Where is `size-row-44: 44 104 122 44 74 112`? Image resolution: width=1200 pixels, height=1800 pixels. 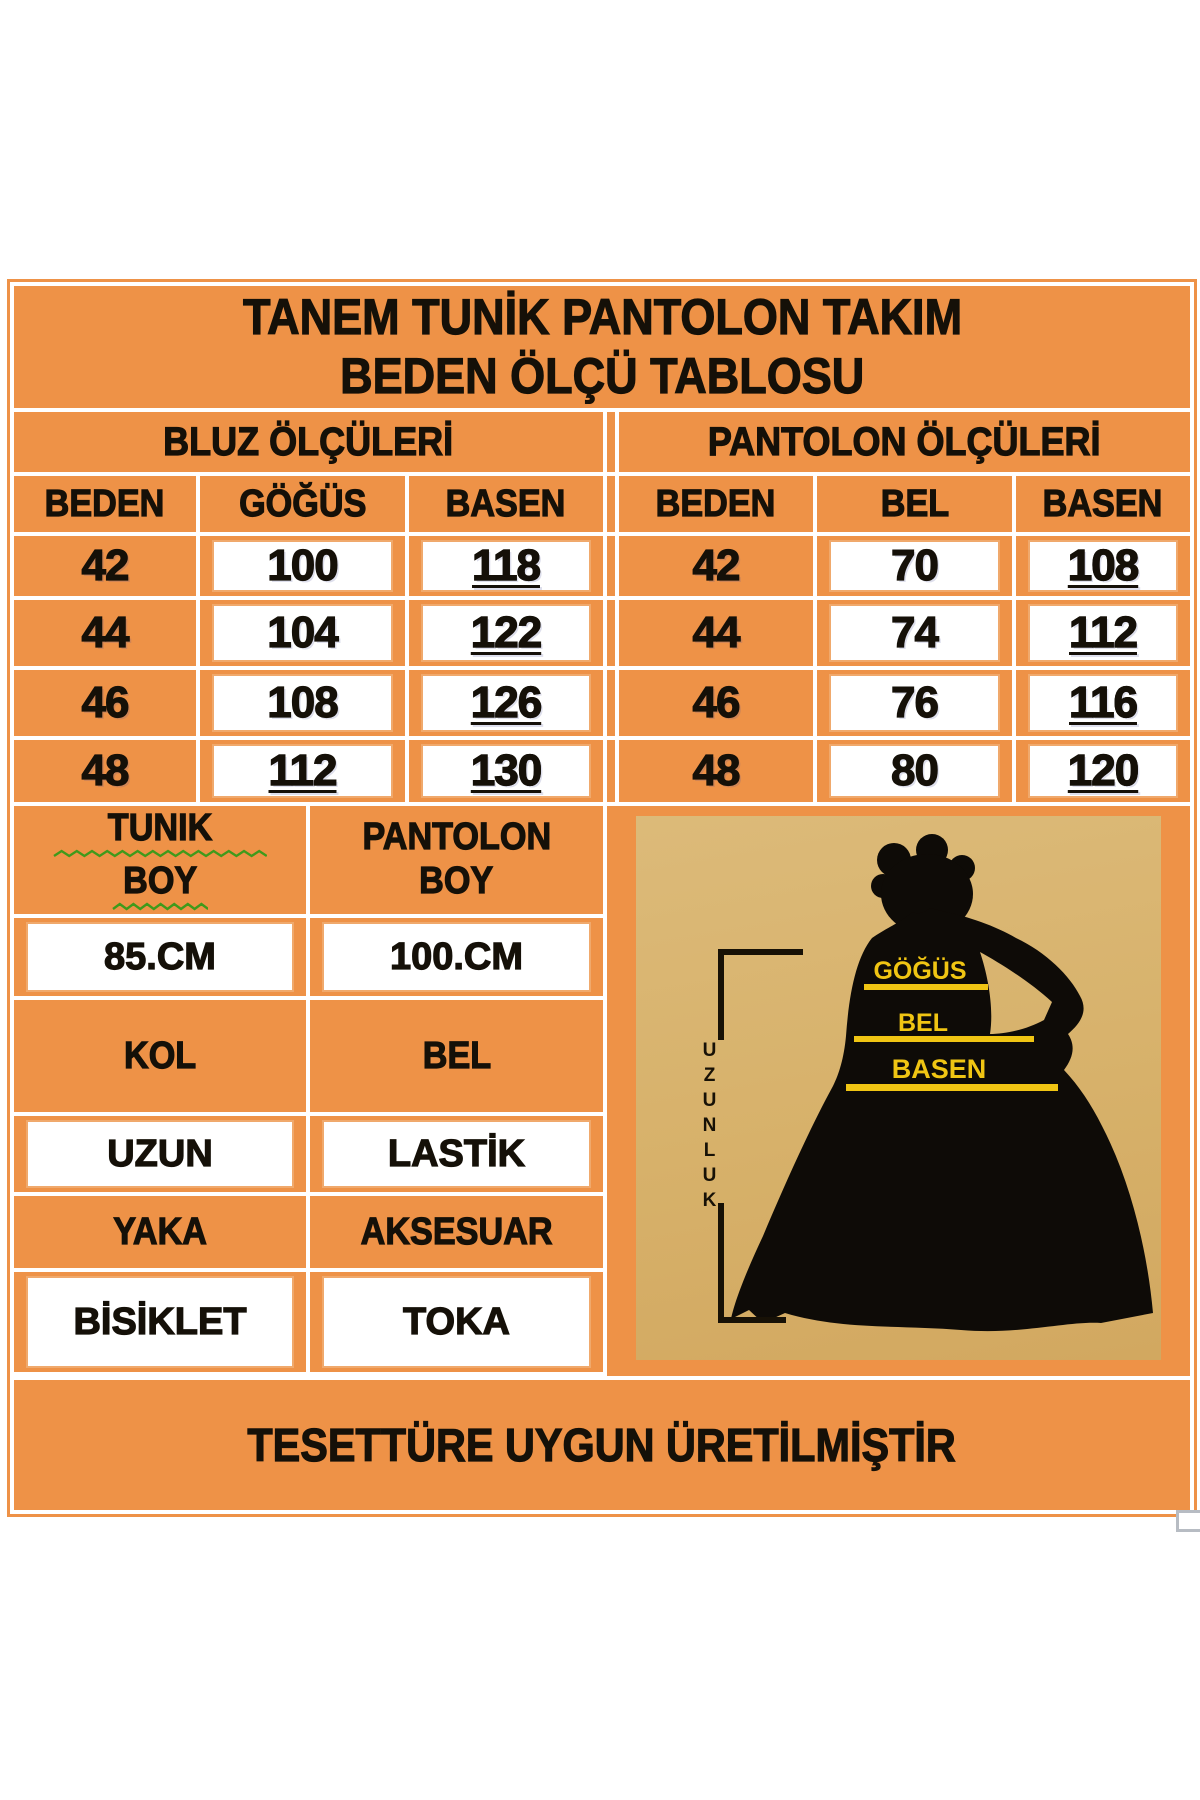 size-row-44: 44 104 122 44 74 112 is located at coordinates (602, 633).